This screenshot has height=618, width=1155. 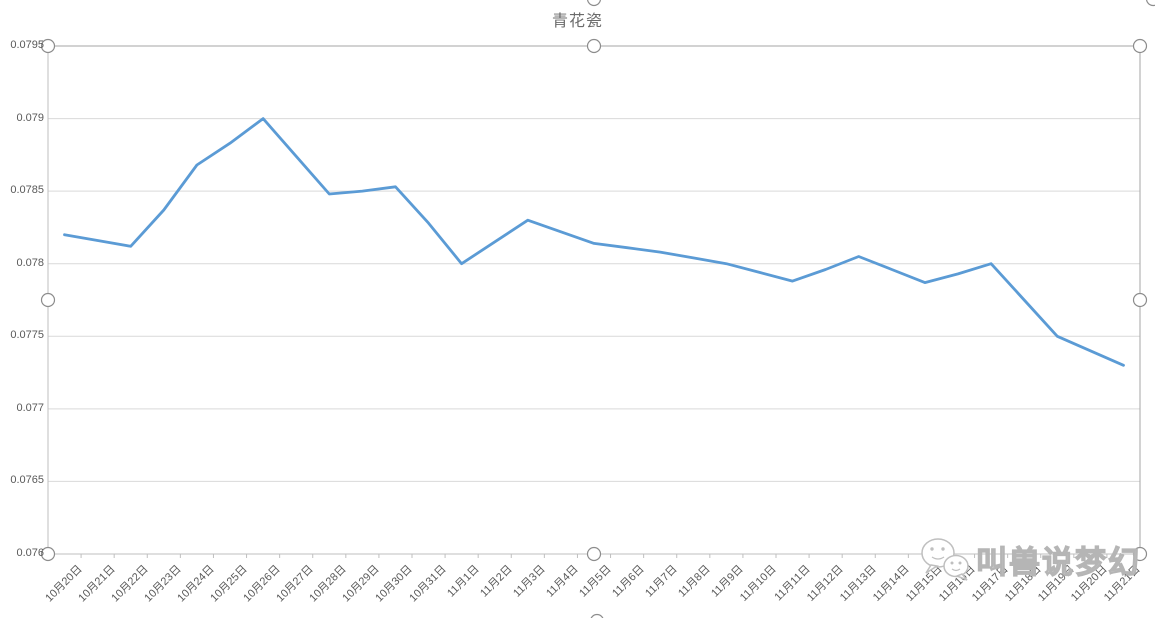 What do you see at coordinates (27, 480) in the screenshot?
I see `y-axis-tick-label: 0.0765` at bounding box center [27, 480].